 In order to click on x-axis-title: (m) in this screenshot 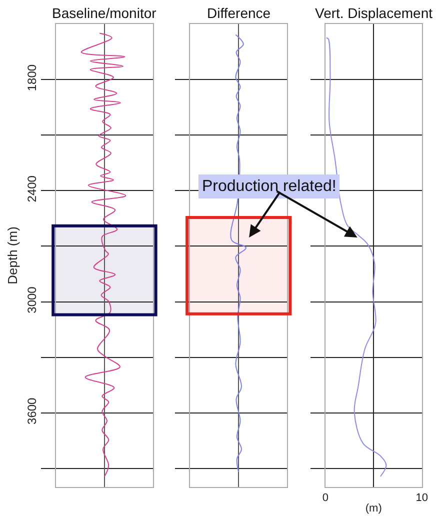, I will do `click(373, 508)`.